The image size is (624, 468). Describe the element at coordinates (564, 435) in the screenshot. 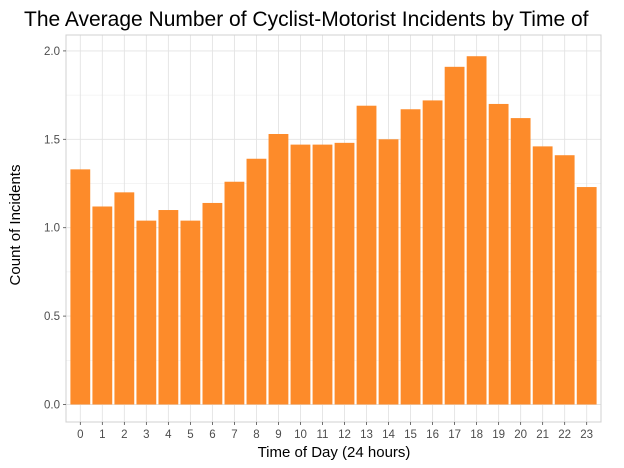

I see `x-tick-label: 22` at that location.